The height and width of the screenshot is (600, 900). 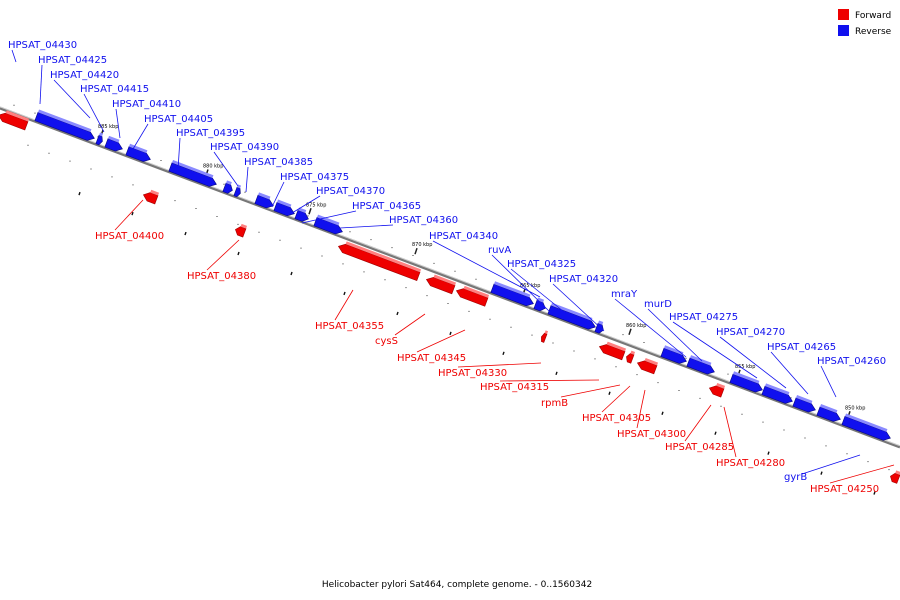 What do you see at coordinates (349, 326) in the screenshot?
I see `gene-label-hpsat-04355: HPSAT_04355` at bounding box center [349, 326].